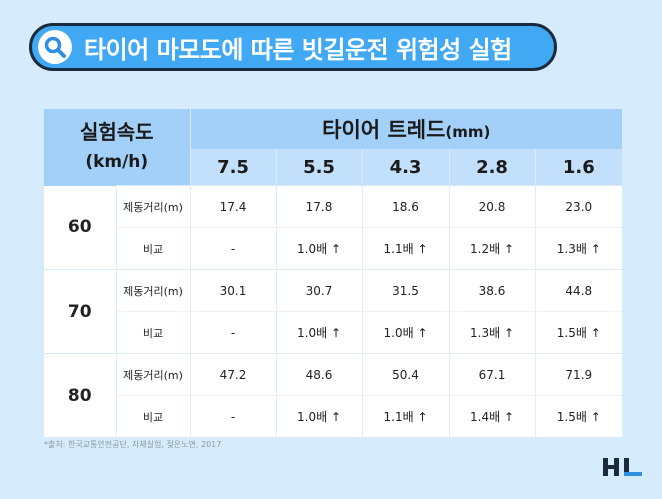  Describe the element at coordinates (492, 206) in the screenshot. I see `value-cell: 20.8` at that location.